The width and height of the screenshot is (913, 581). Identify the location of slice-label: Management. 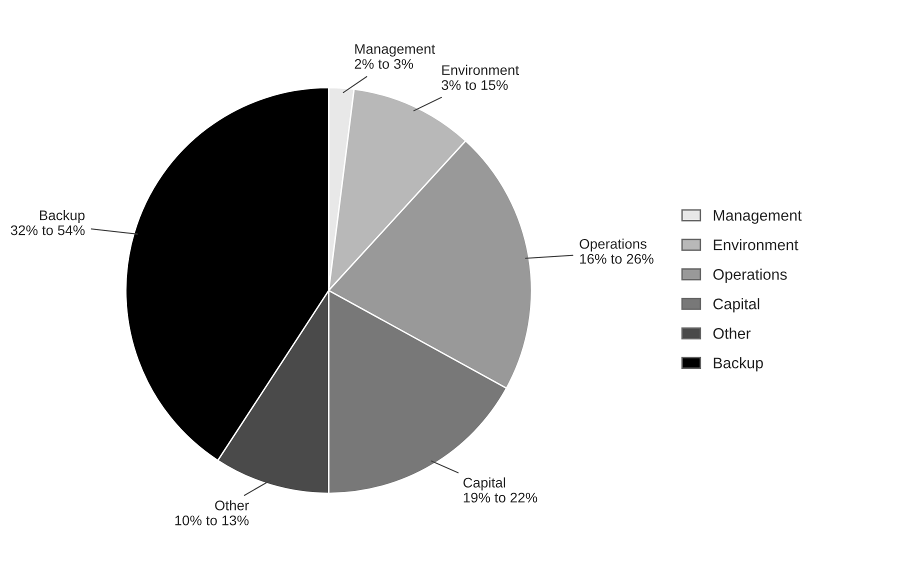
(395, 50).